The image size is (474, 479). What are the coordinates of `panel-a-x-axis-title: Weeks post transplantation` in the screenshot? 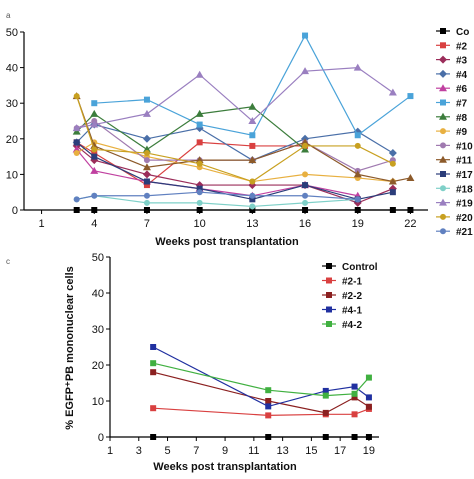 It's located at (227, 242).